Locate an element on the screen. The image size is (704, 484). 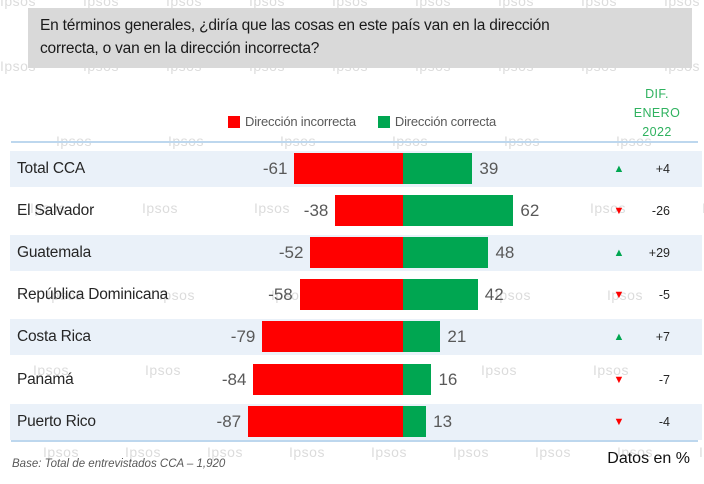
correct-value: 16 is located at coordinates (448, 379).